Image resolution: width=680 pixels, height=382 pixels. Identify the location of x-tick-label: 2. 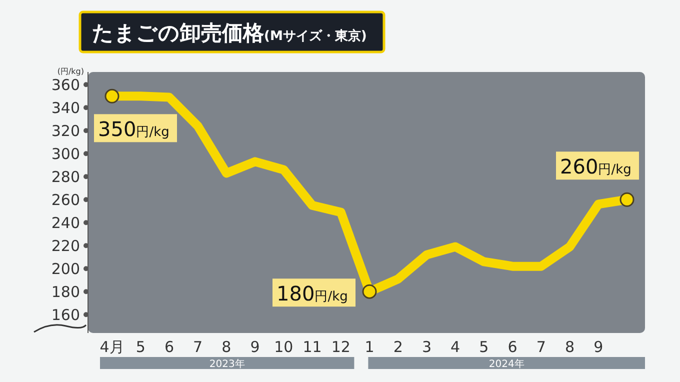
(398, 347).